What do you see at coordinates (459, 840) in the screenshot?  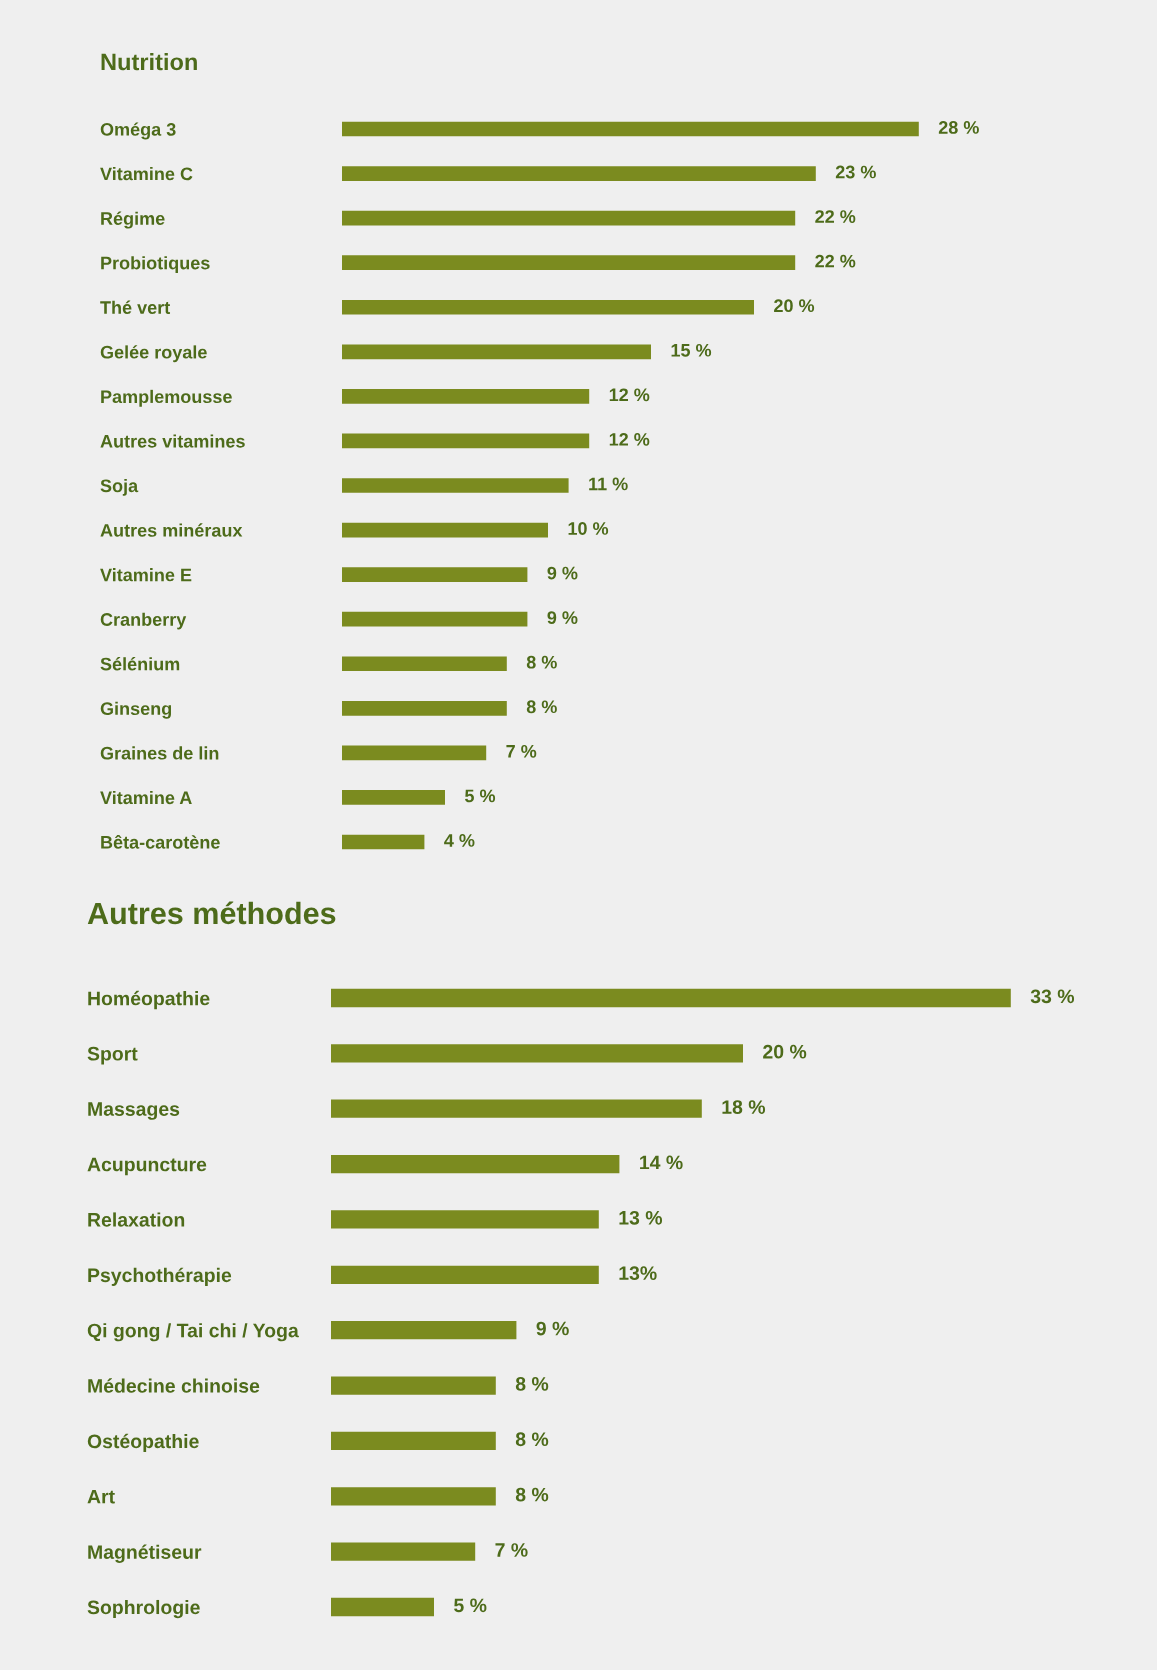 I see `data-label: 4 %` at bounding box center [459, 840].